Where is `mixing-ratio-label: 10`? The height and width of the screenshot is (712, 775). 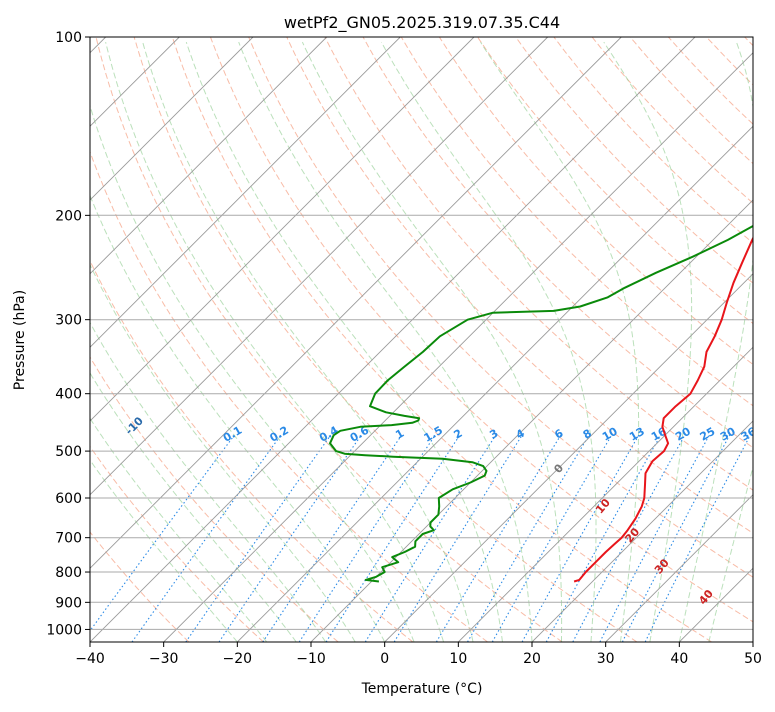 mixing-ratio-label: 10 is located at coordinates (610, 434).